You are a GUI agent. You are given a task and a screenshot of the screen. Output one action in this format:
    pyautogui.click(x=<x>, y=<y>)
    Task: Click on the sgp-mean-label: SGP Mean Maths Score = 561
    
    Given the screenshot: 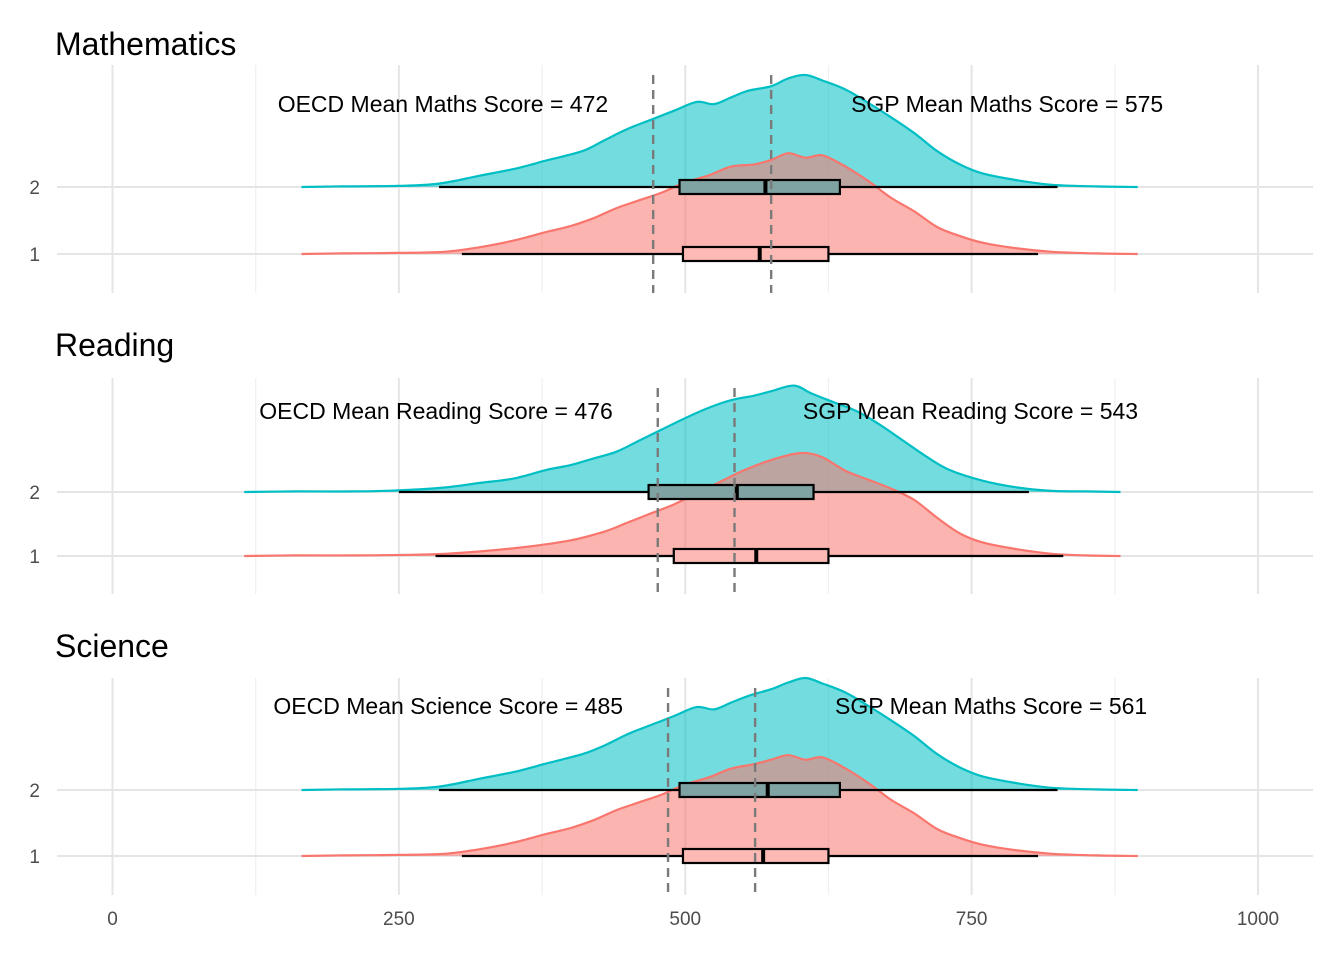 What is the action you would take?
    pyautogui.click(x=991, y=706)
    